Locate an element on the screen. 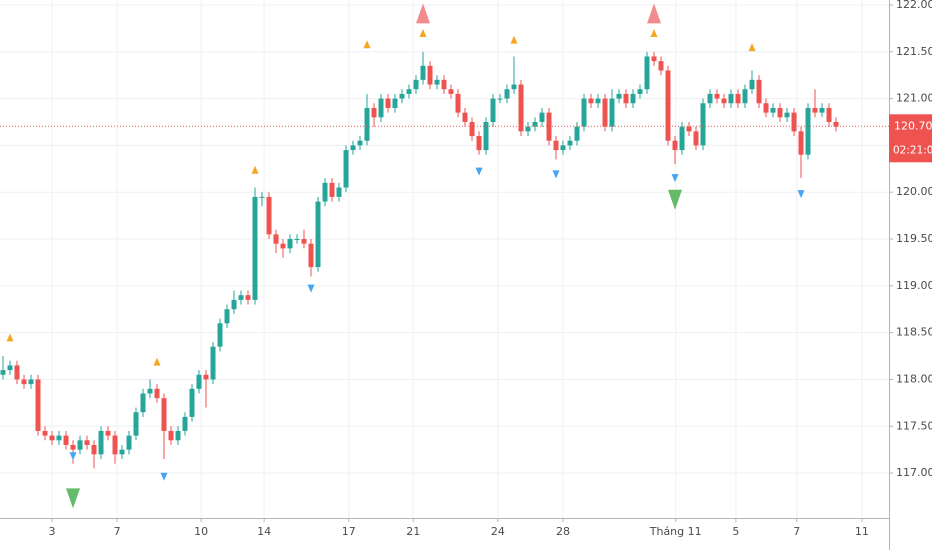 This screenshot has width=932, height=550. y-tick-label: 120.000 is located at coordinates (914, 191).